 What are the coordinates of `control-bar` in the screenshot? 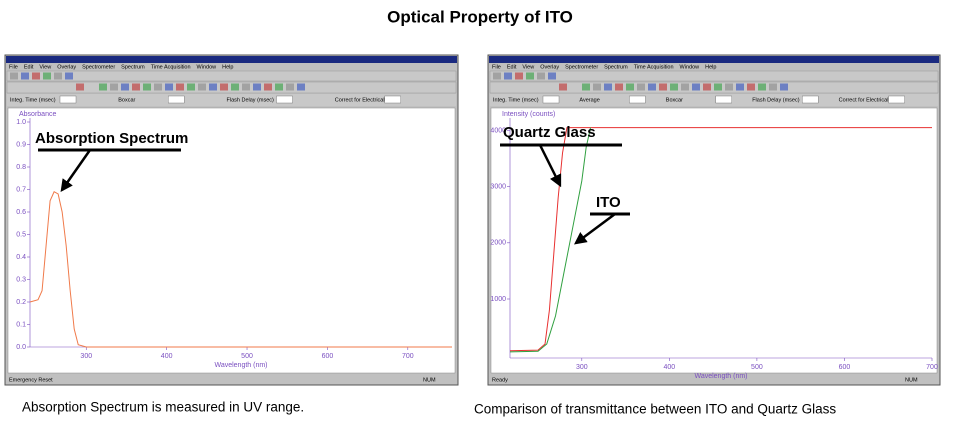 It's located at (714, 100).